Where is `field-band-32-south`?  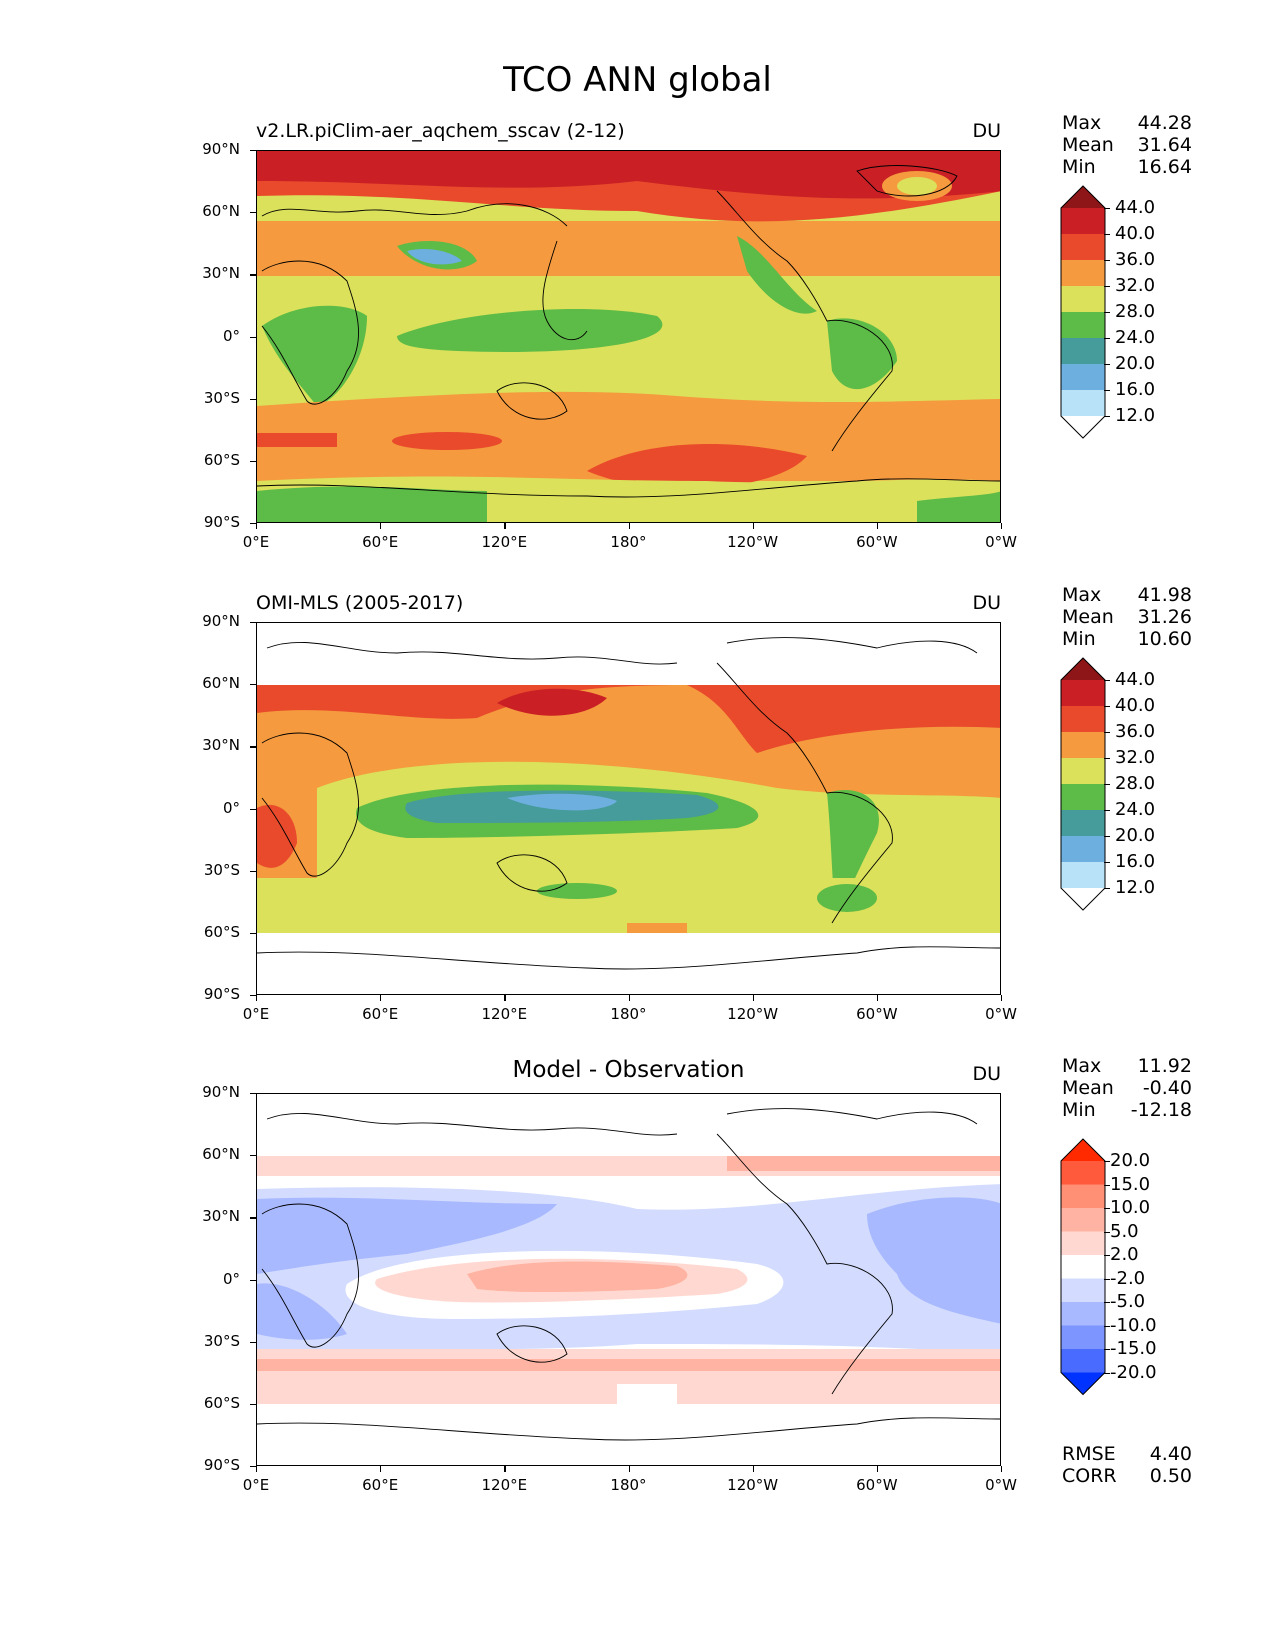 field-band-32-south is located at coordinates (628, 436).